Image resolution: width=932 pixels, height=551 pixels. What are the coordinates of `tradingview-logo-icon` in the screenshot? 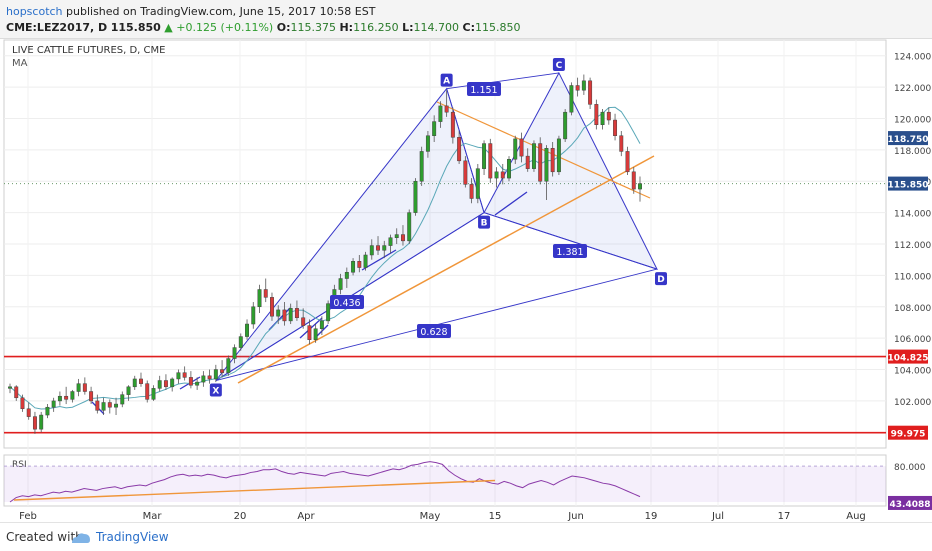 It's located at (81, 538).